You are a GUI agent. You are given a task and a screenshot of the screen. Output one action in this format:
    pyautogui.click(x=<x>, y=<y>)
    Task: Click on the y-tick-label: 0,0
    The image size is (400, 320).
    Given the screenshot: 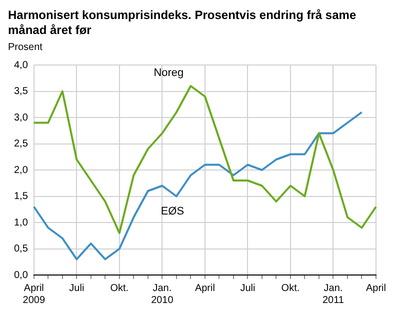 What is the action you would take?
    pyautogui.click(x=21, y=275)
    